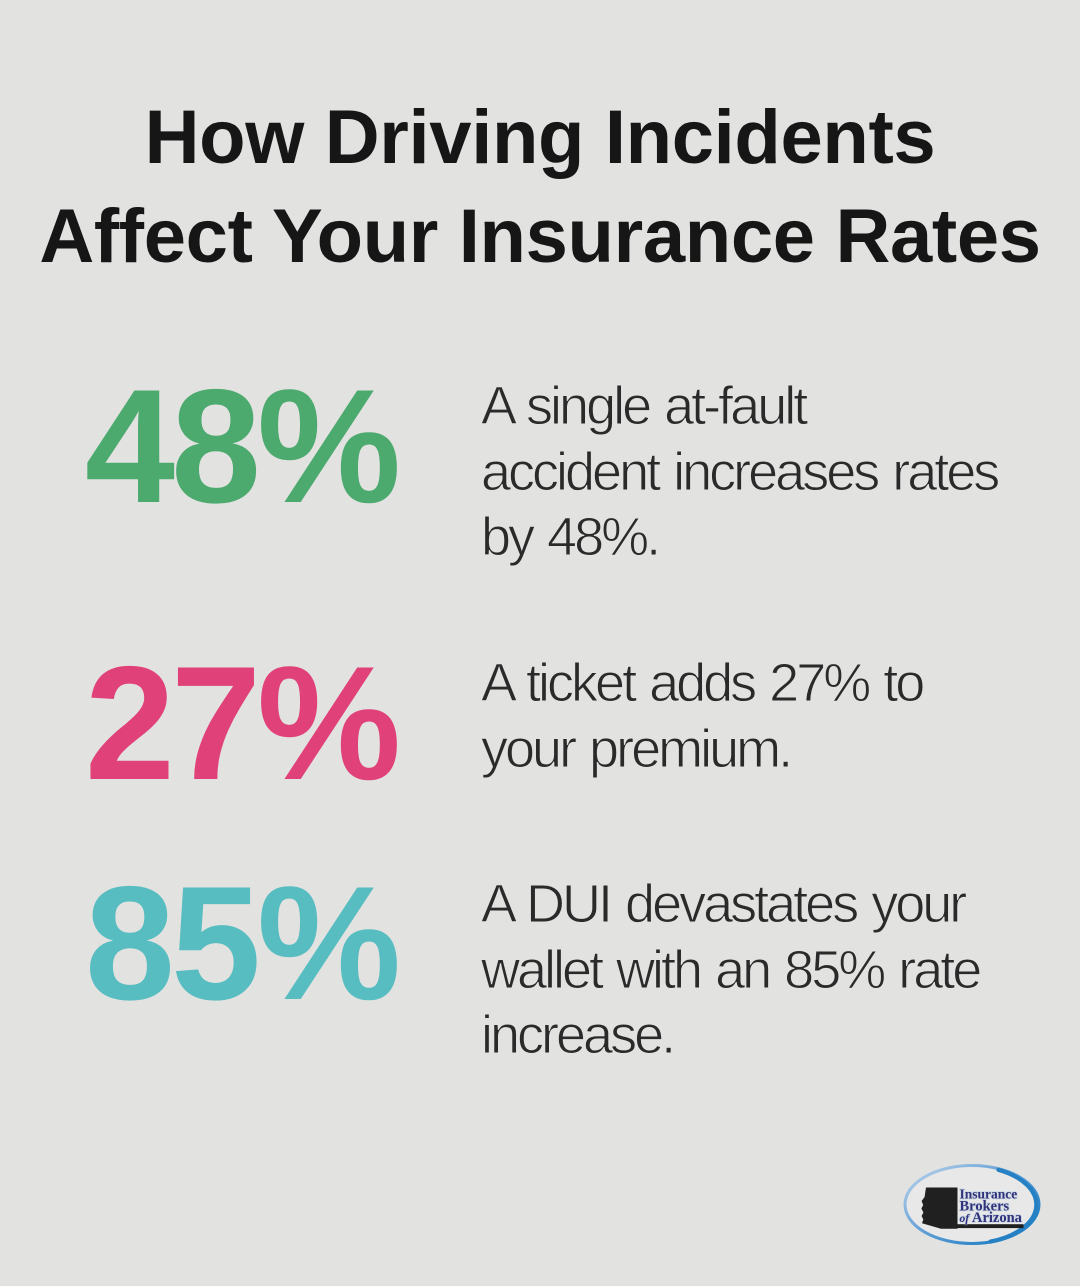 The width and height of the screenshot is (1080, 1286). Describe the element at coordinates (991, 1218) in the screenshot. I see `svg-text: of Arizona` at that location.